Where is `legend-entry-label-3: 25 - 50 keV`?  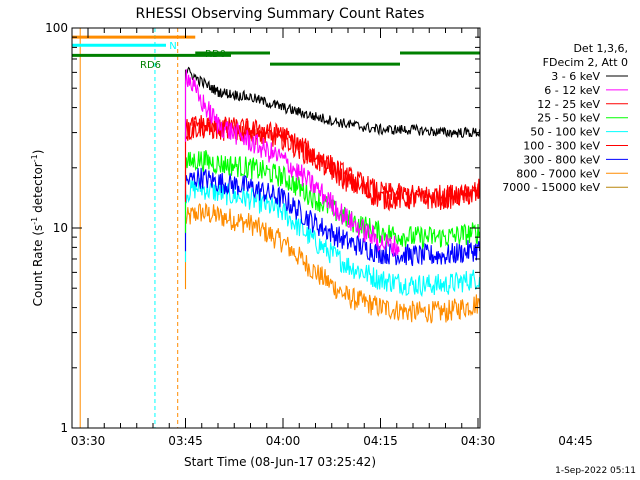 legend-entry-label-3: 25 - 50 keV is located at coordinates (568, 118).